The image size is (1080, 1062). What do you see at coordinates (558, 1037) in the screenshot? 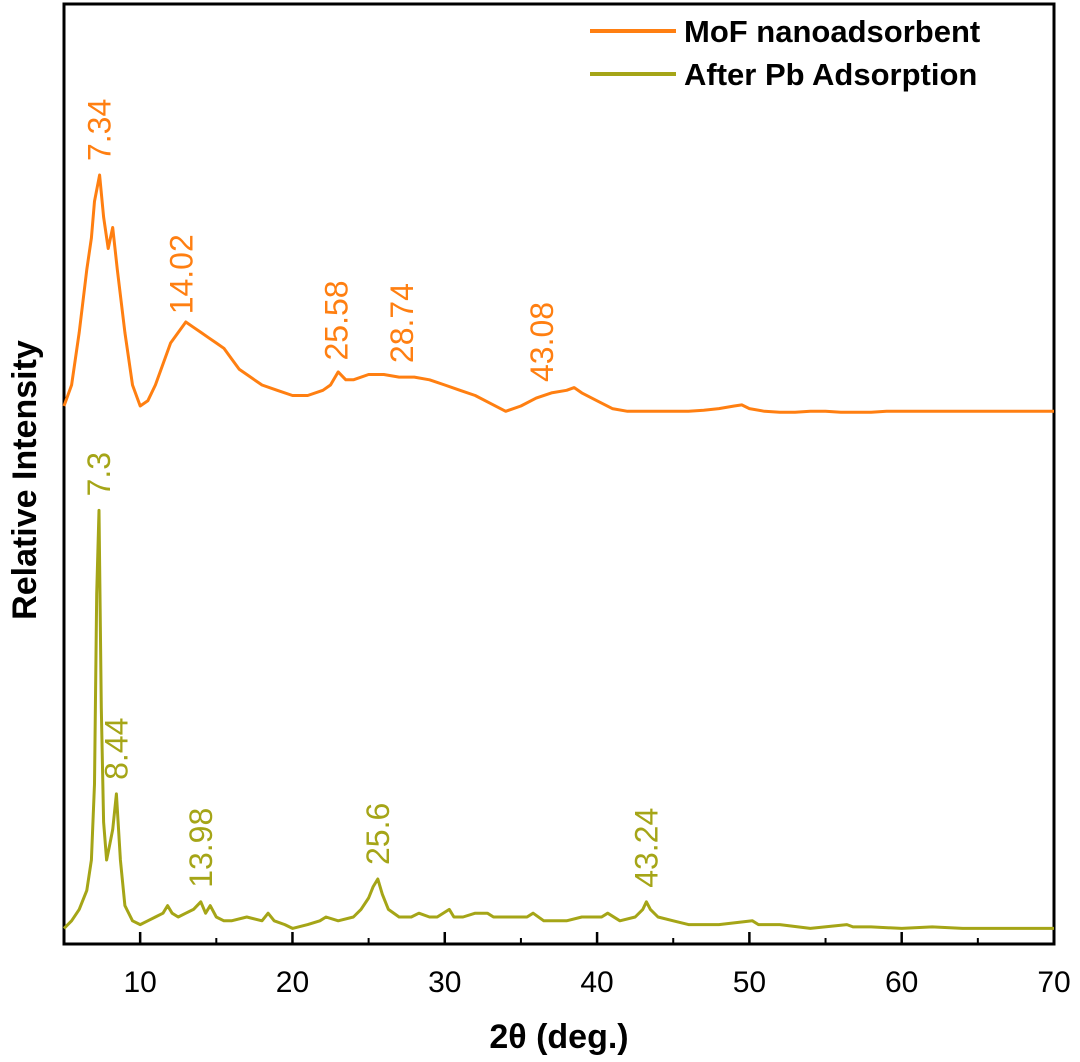
I see `x-axis-title: 2θ (deg.)` at bounding box center [558, 1037].